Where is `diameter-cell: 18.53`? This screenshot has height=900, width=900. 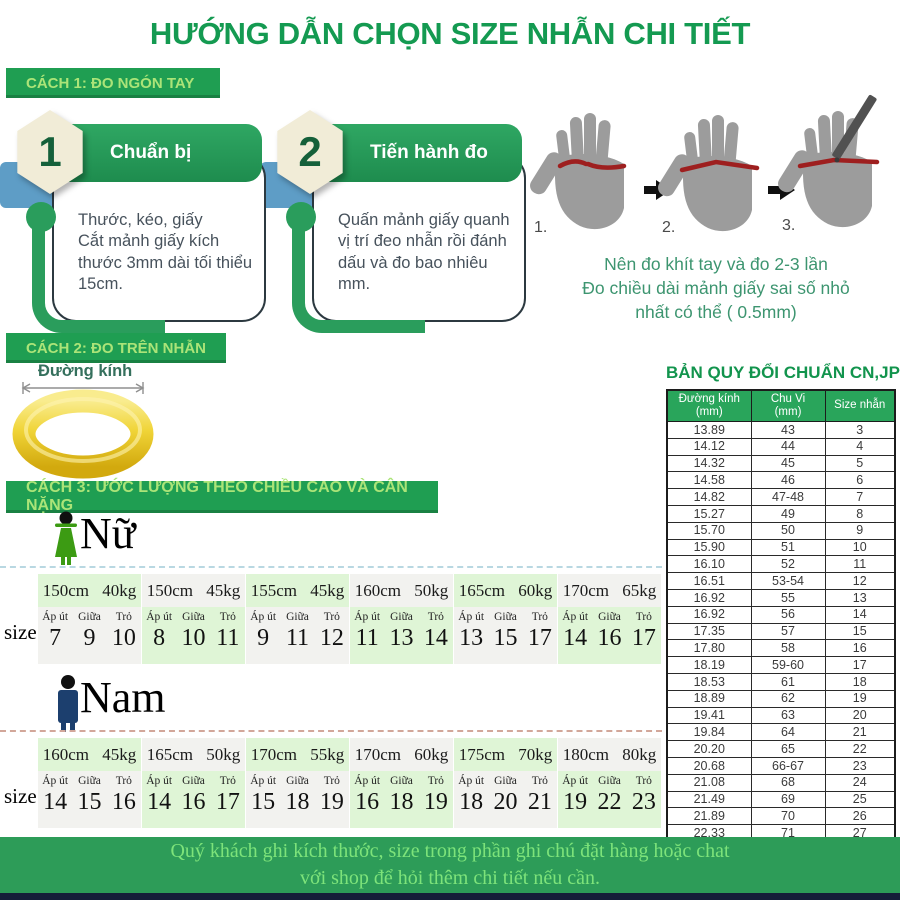
diameter-cell: 18.53 is located at coordinates (709, 681).